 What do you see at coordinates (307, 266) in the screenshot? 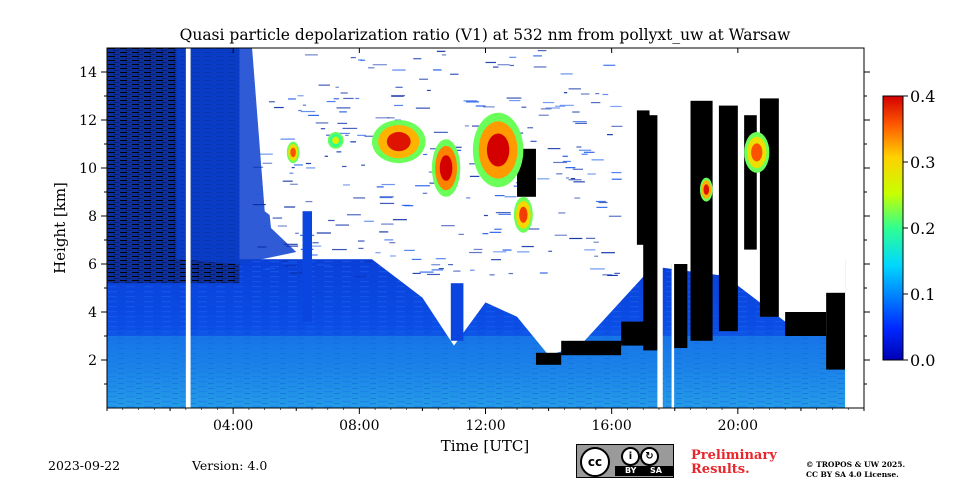
I see `aerosol-column` at bounding box center [307, 266].